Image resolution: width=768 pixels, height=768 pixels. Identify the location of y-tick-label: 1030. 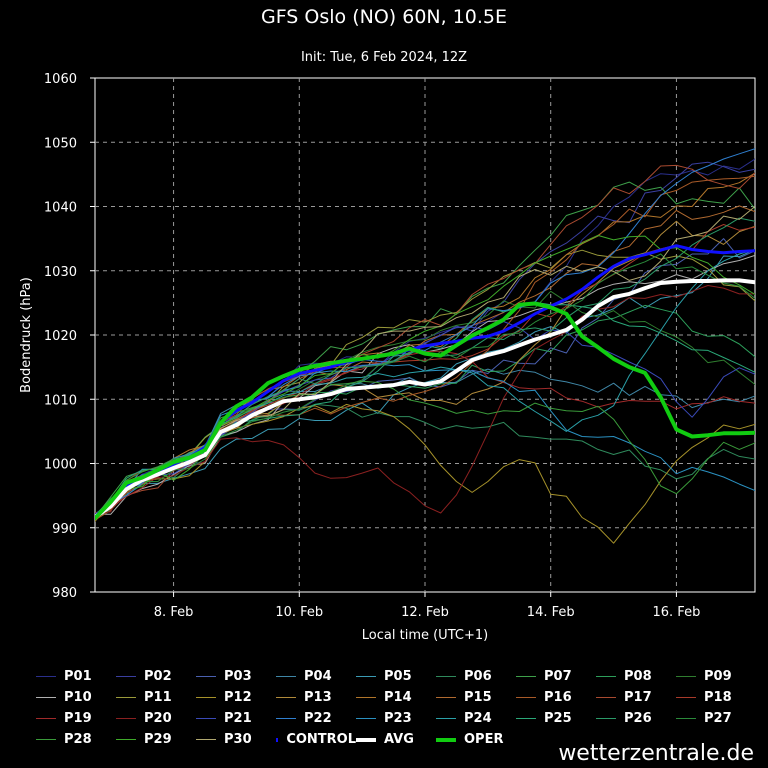
(60, 272).